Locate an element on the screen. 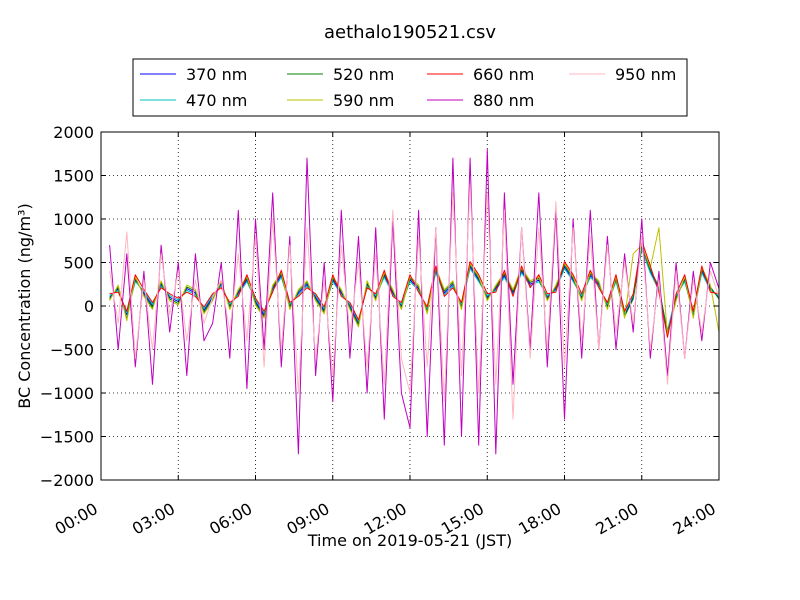  series-line-660-nm is located at coordinates (414, 289).